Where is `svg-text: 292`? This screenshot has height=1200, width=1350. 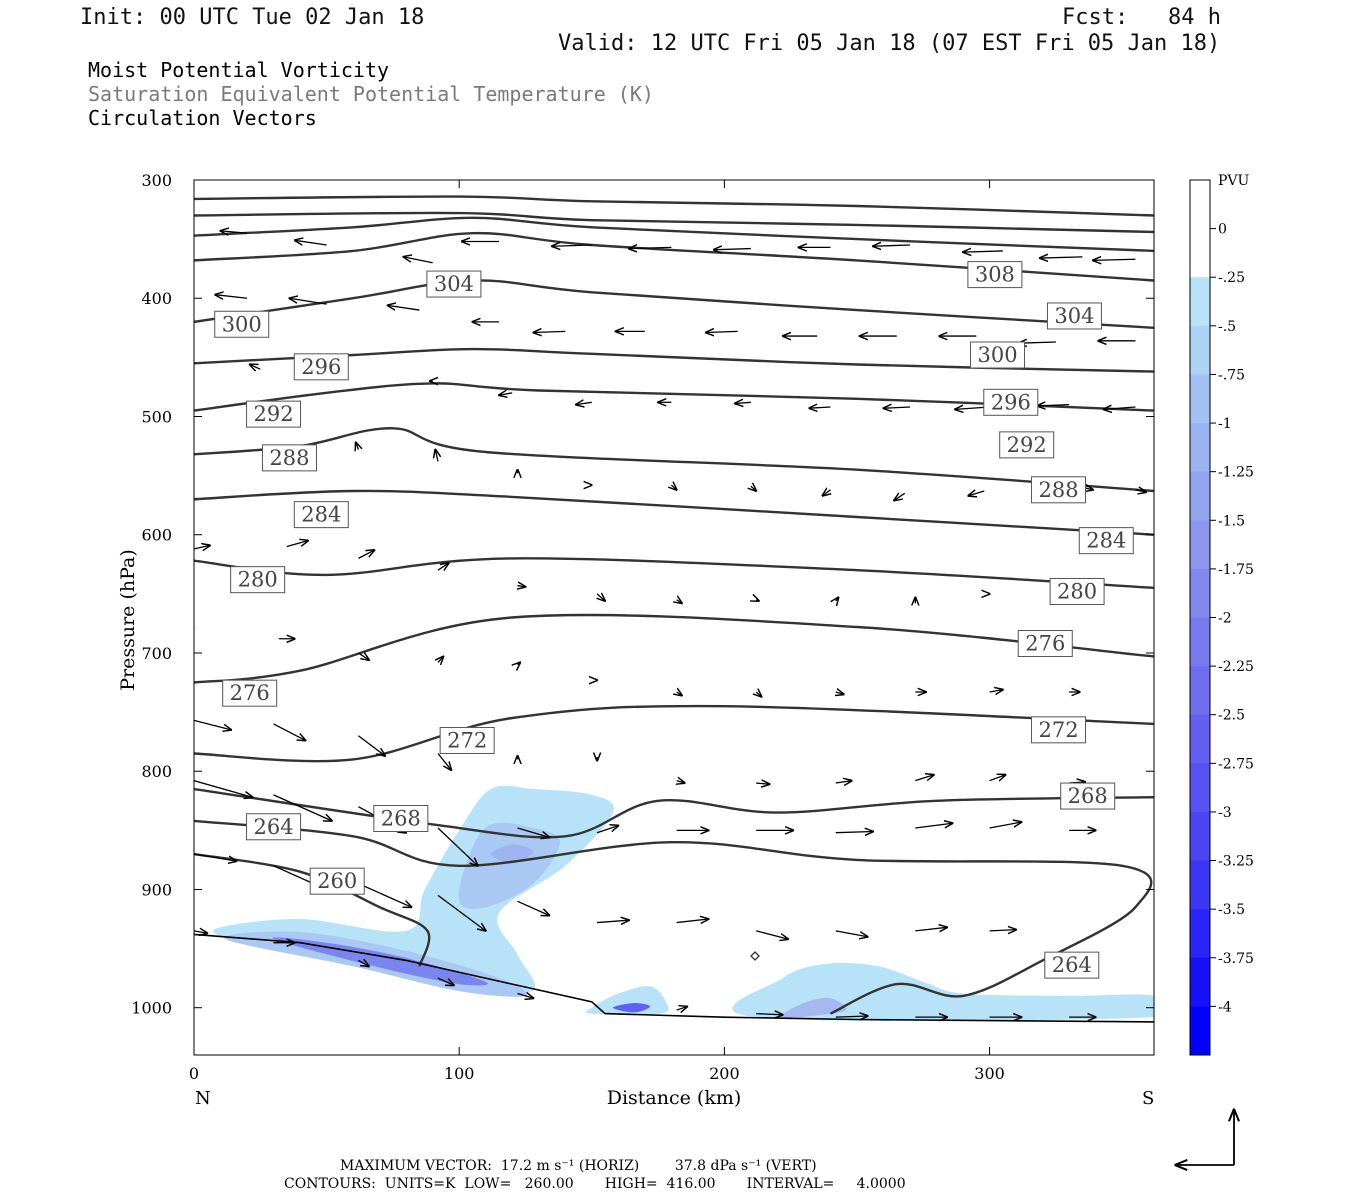
svg-text: 292 is located at coordinates (1027, 445).